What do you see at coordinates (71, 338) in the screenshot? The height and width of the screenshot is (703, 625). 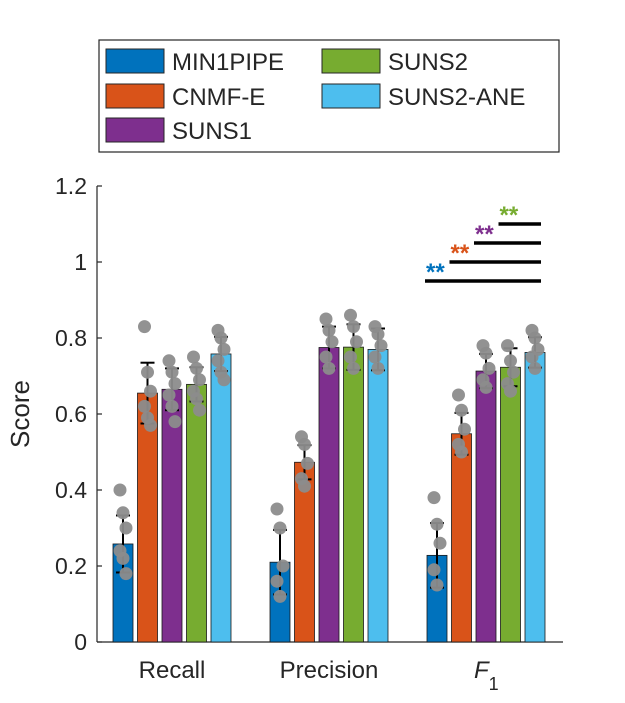 I see `y-tick-label: 0.8` at bounding box center [71, 338].